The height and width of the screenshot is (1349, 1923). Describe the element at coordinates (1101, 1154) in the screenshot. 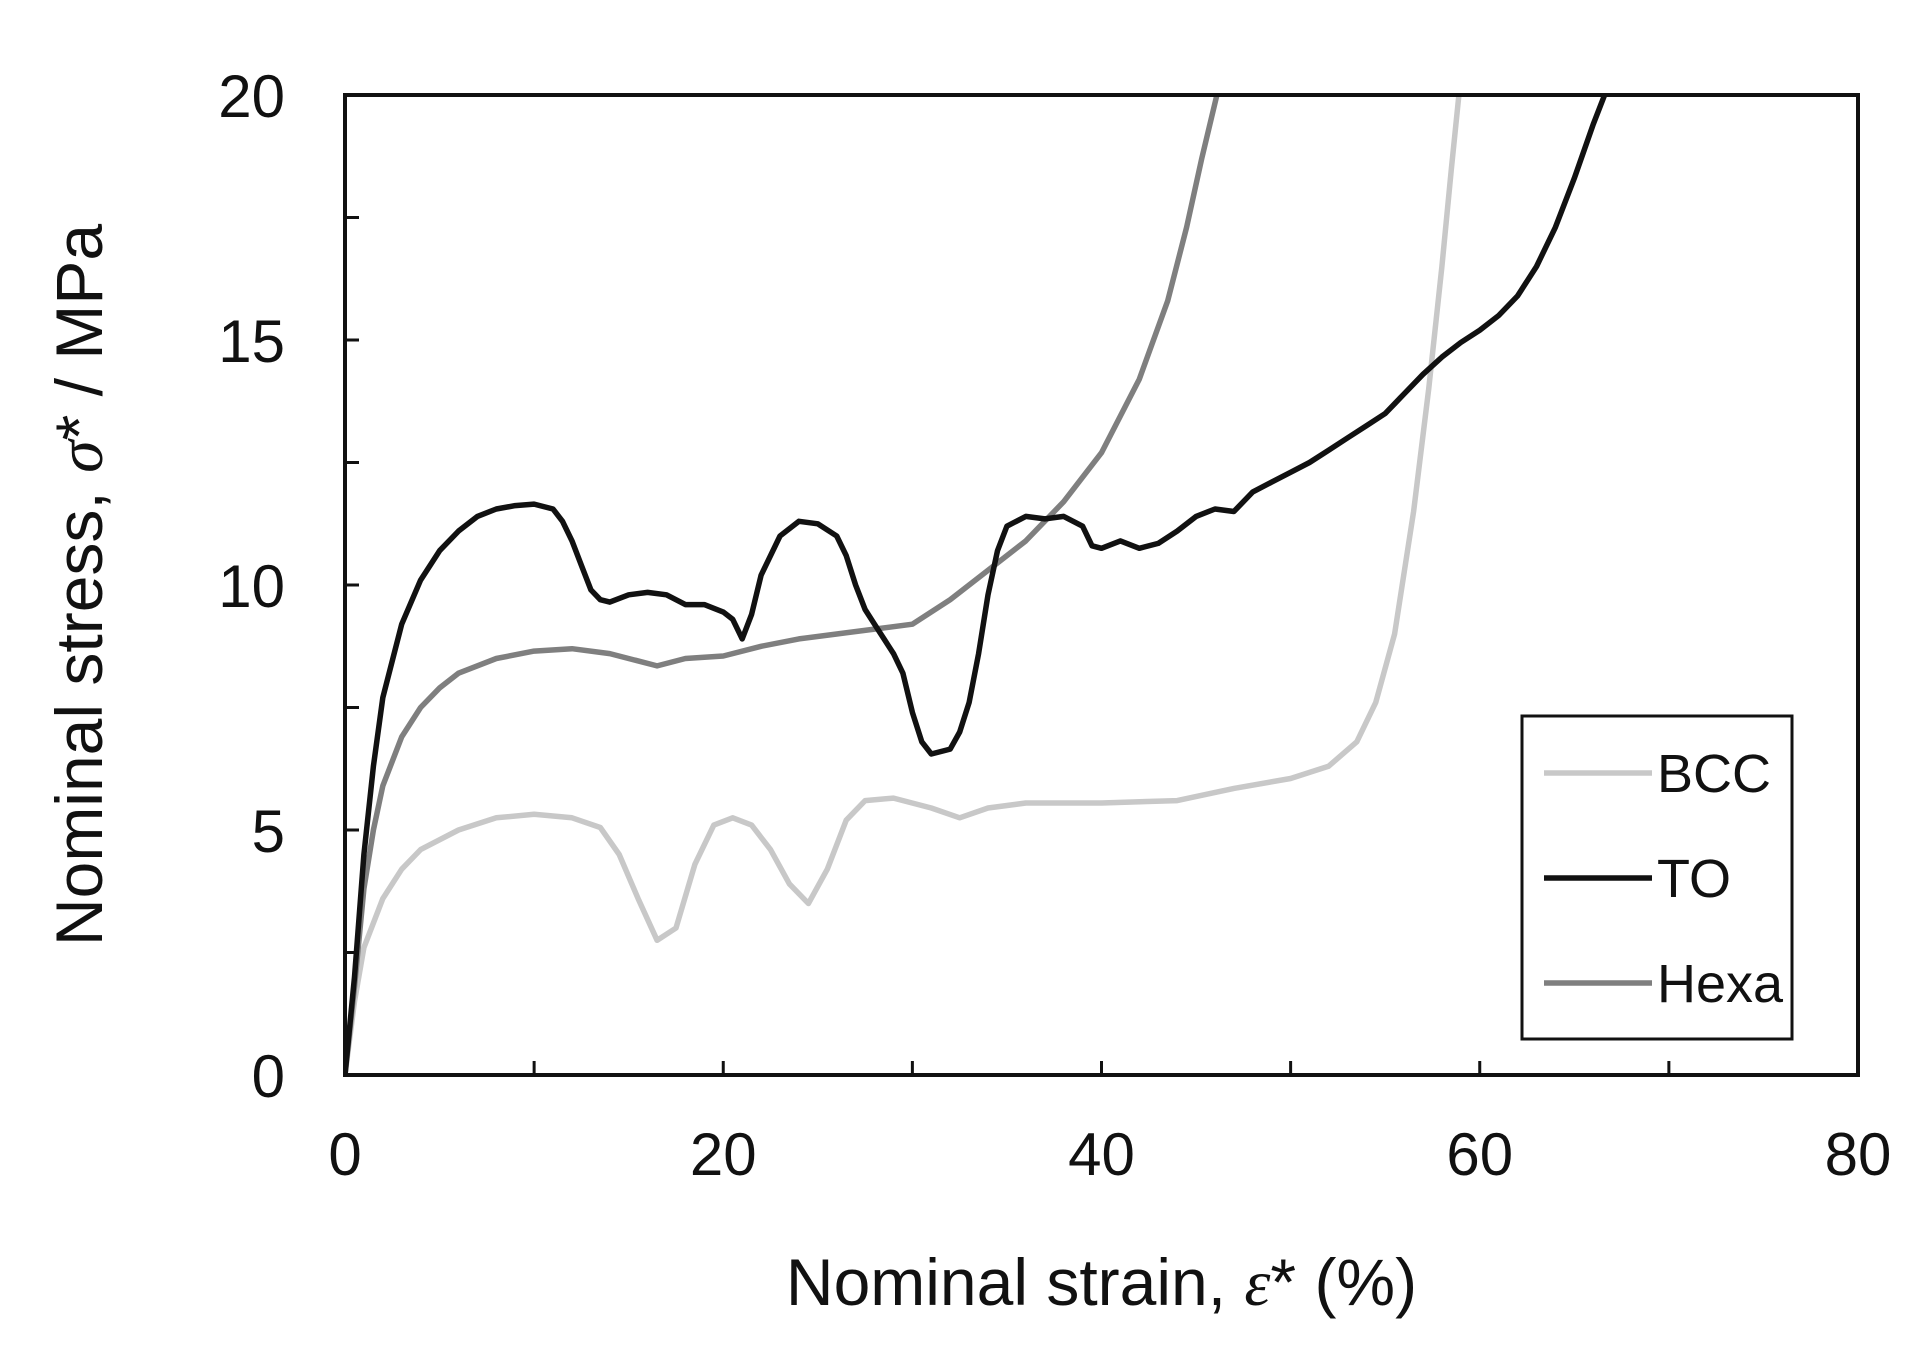

I see `x-tick-label: 40` at that location.